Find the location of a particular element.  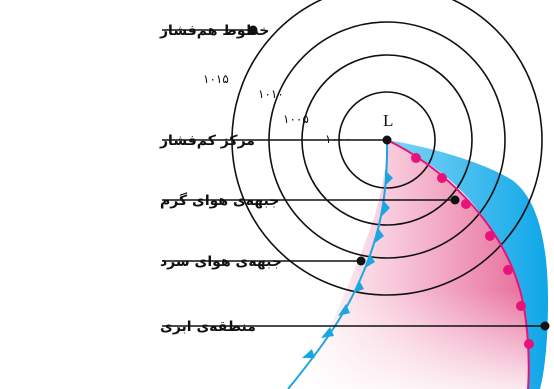

callout-dot-warm-front is located at coordinates (455, 200).